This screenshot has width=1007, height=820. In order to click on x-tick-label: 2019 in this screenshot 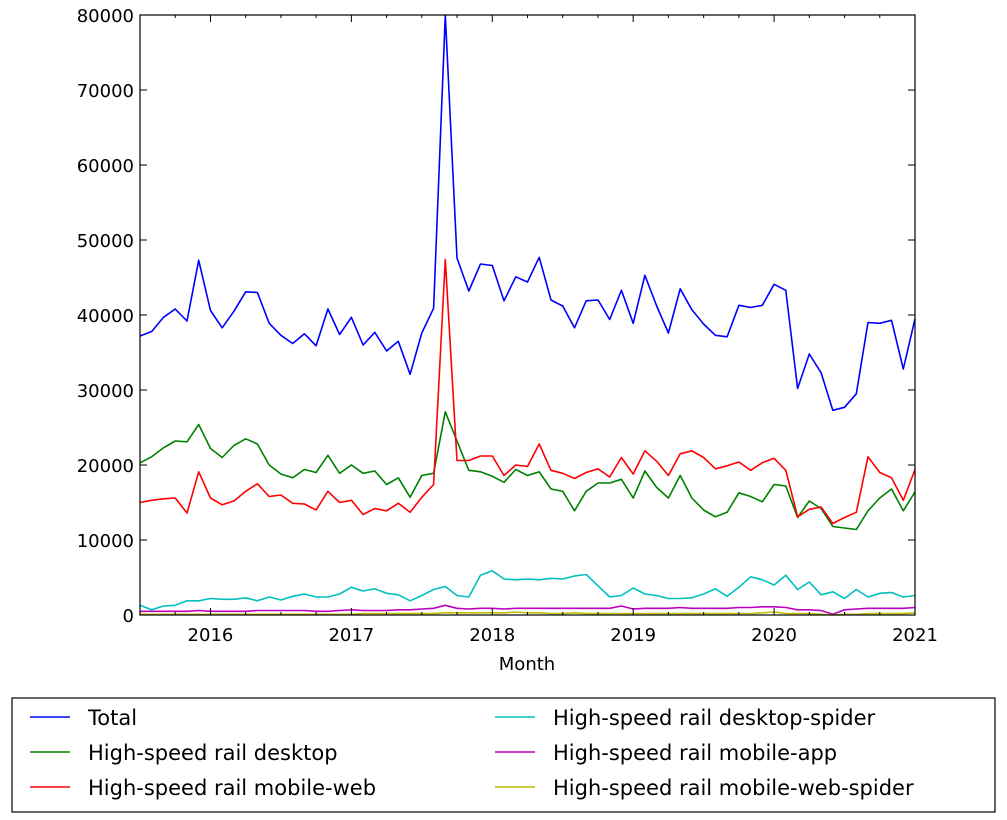, I will do `click(633, 635)`.